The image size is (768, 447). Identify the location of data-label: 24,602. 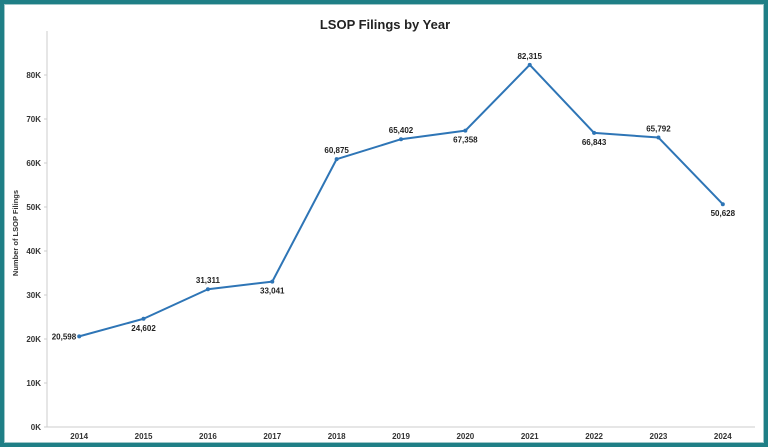
(143, 328).